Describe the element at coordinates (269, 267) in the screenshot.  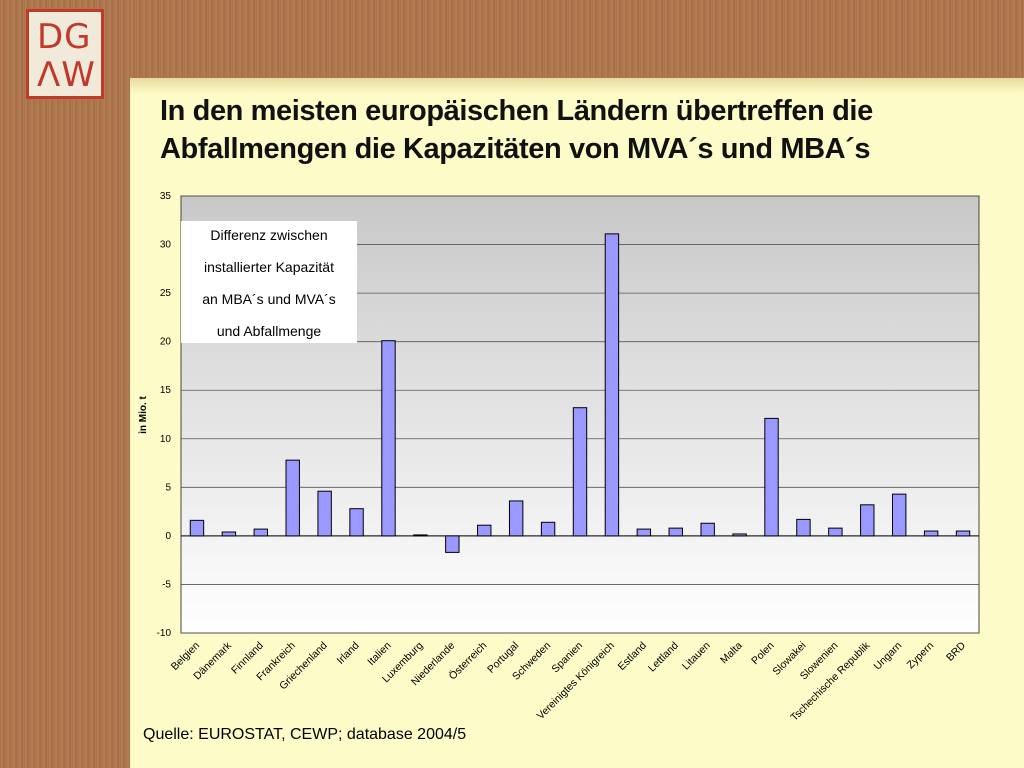
I see `legend-line: installierter Kapazität` at that location.